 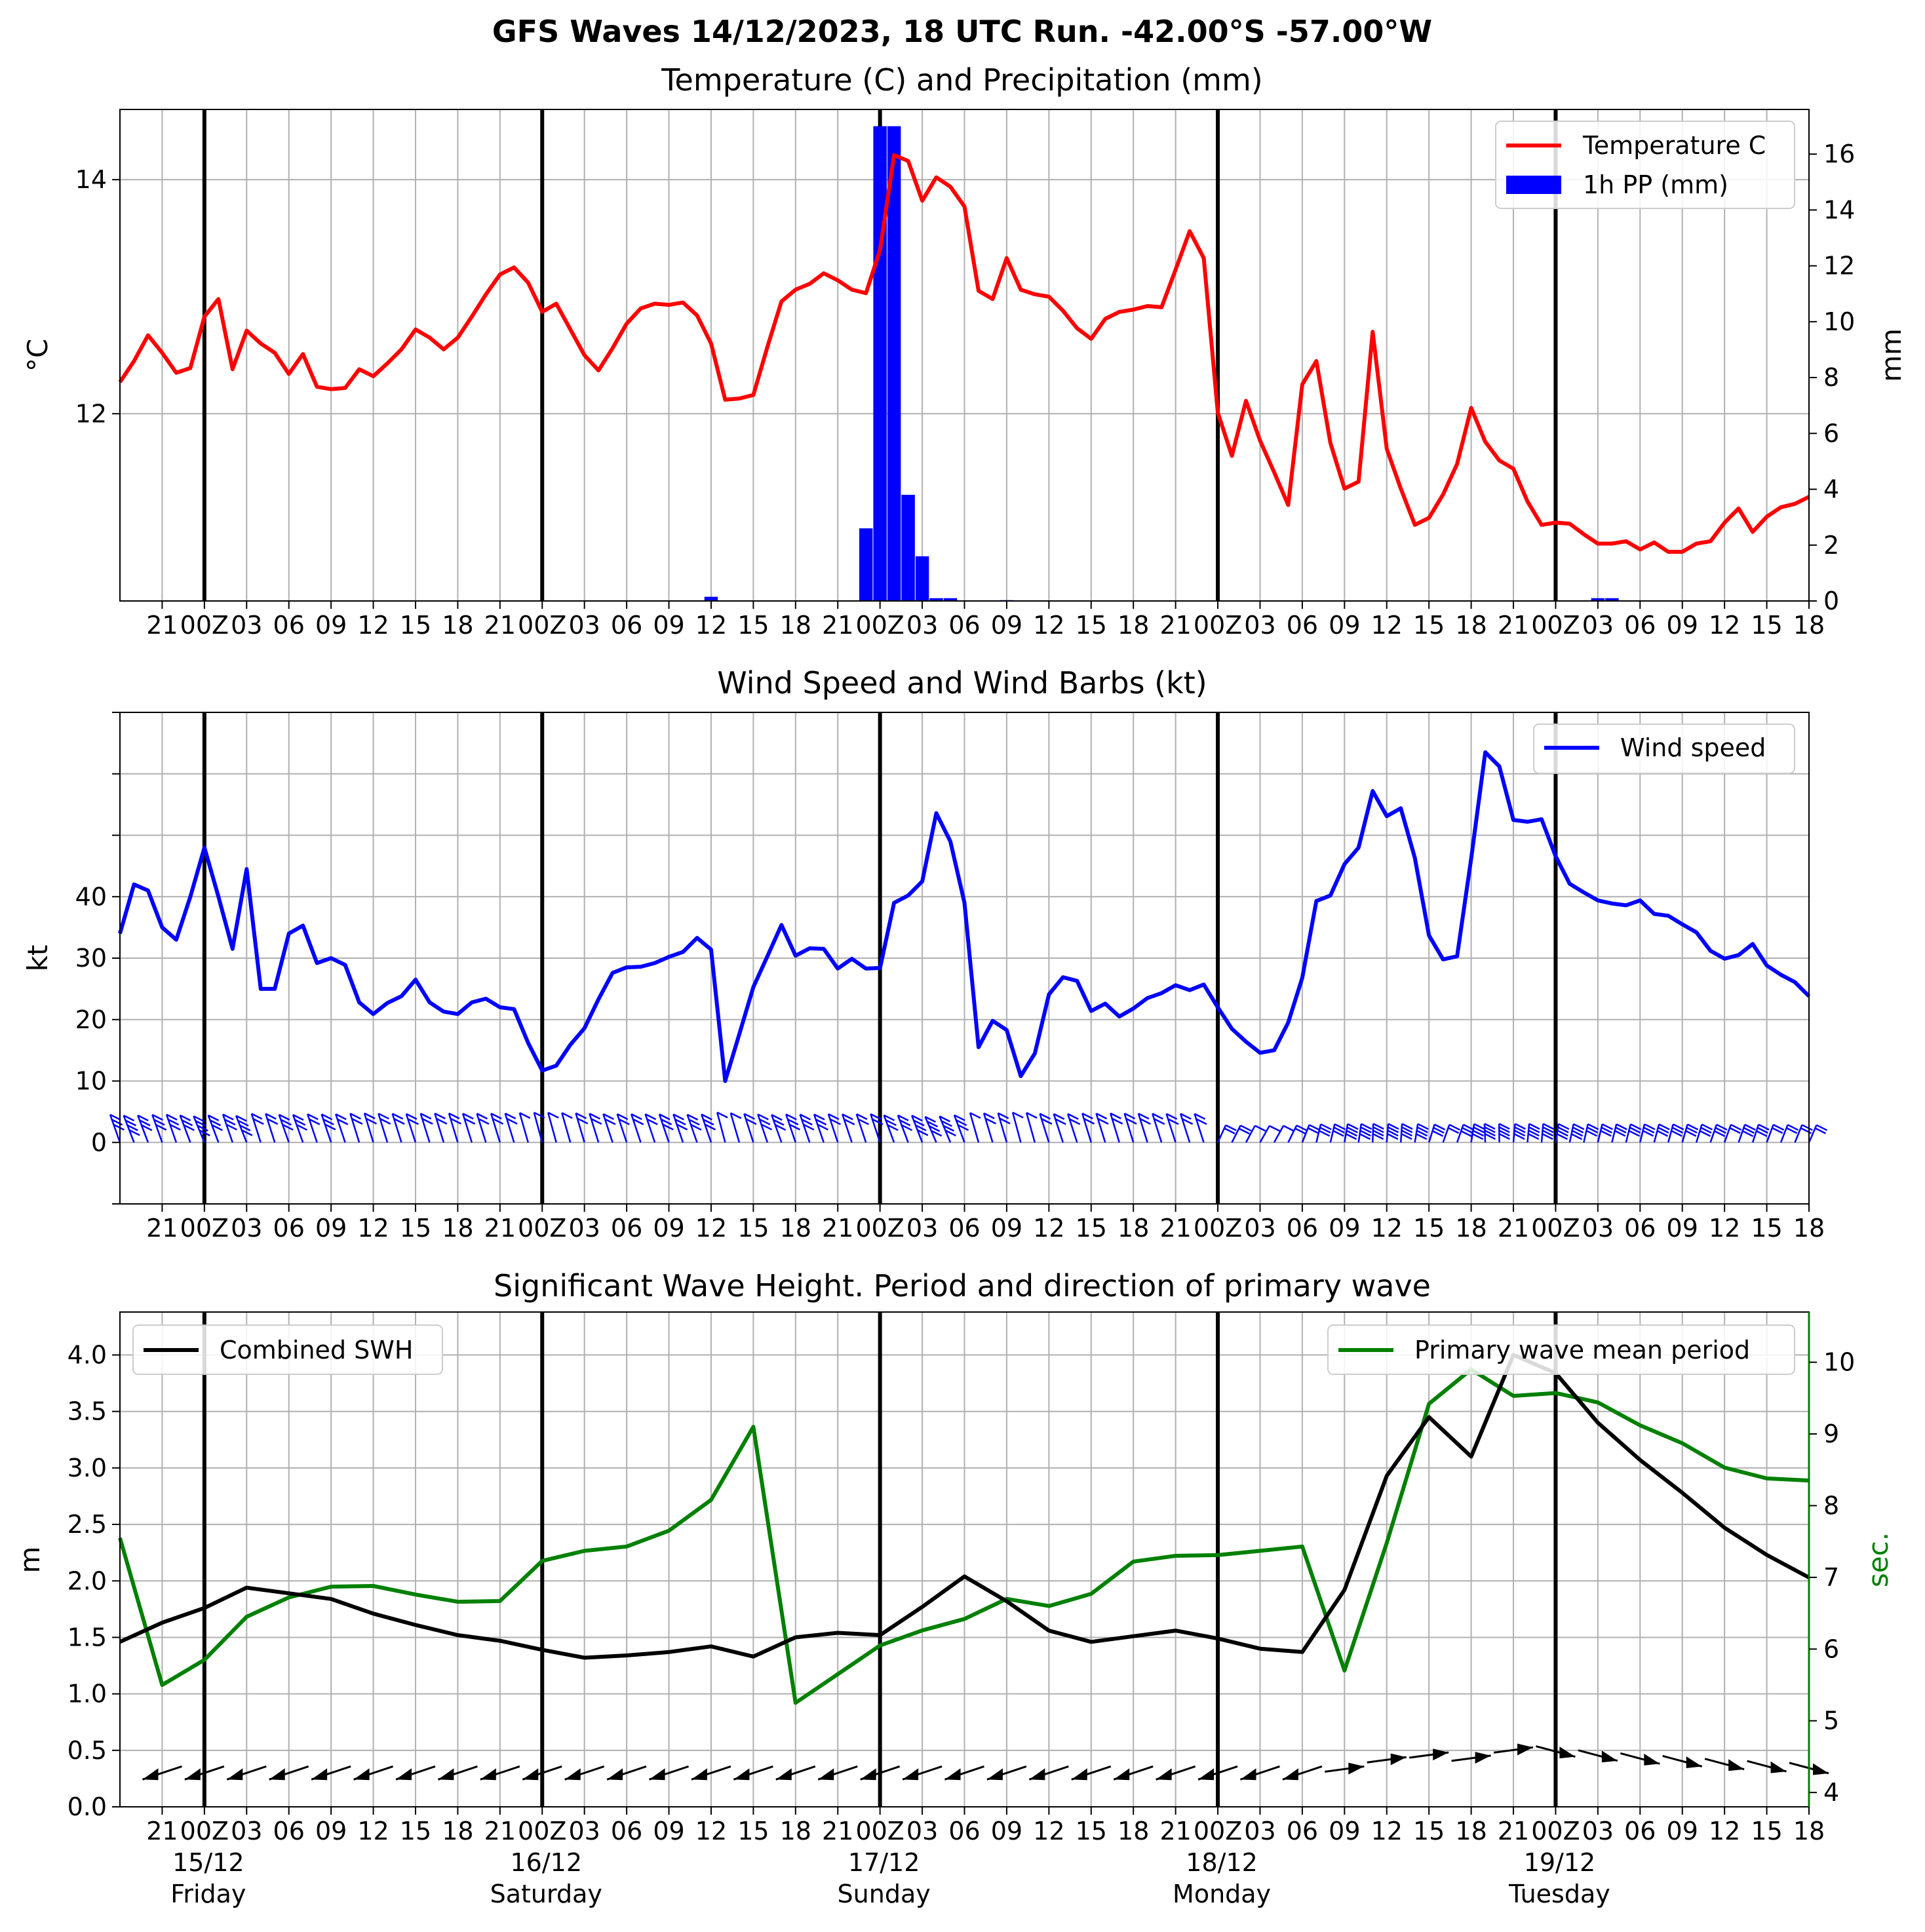 I want to click on wind-yticks: 0 10 20 30 40, so click(x=98, y=958).